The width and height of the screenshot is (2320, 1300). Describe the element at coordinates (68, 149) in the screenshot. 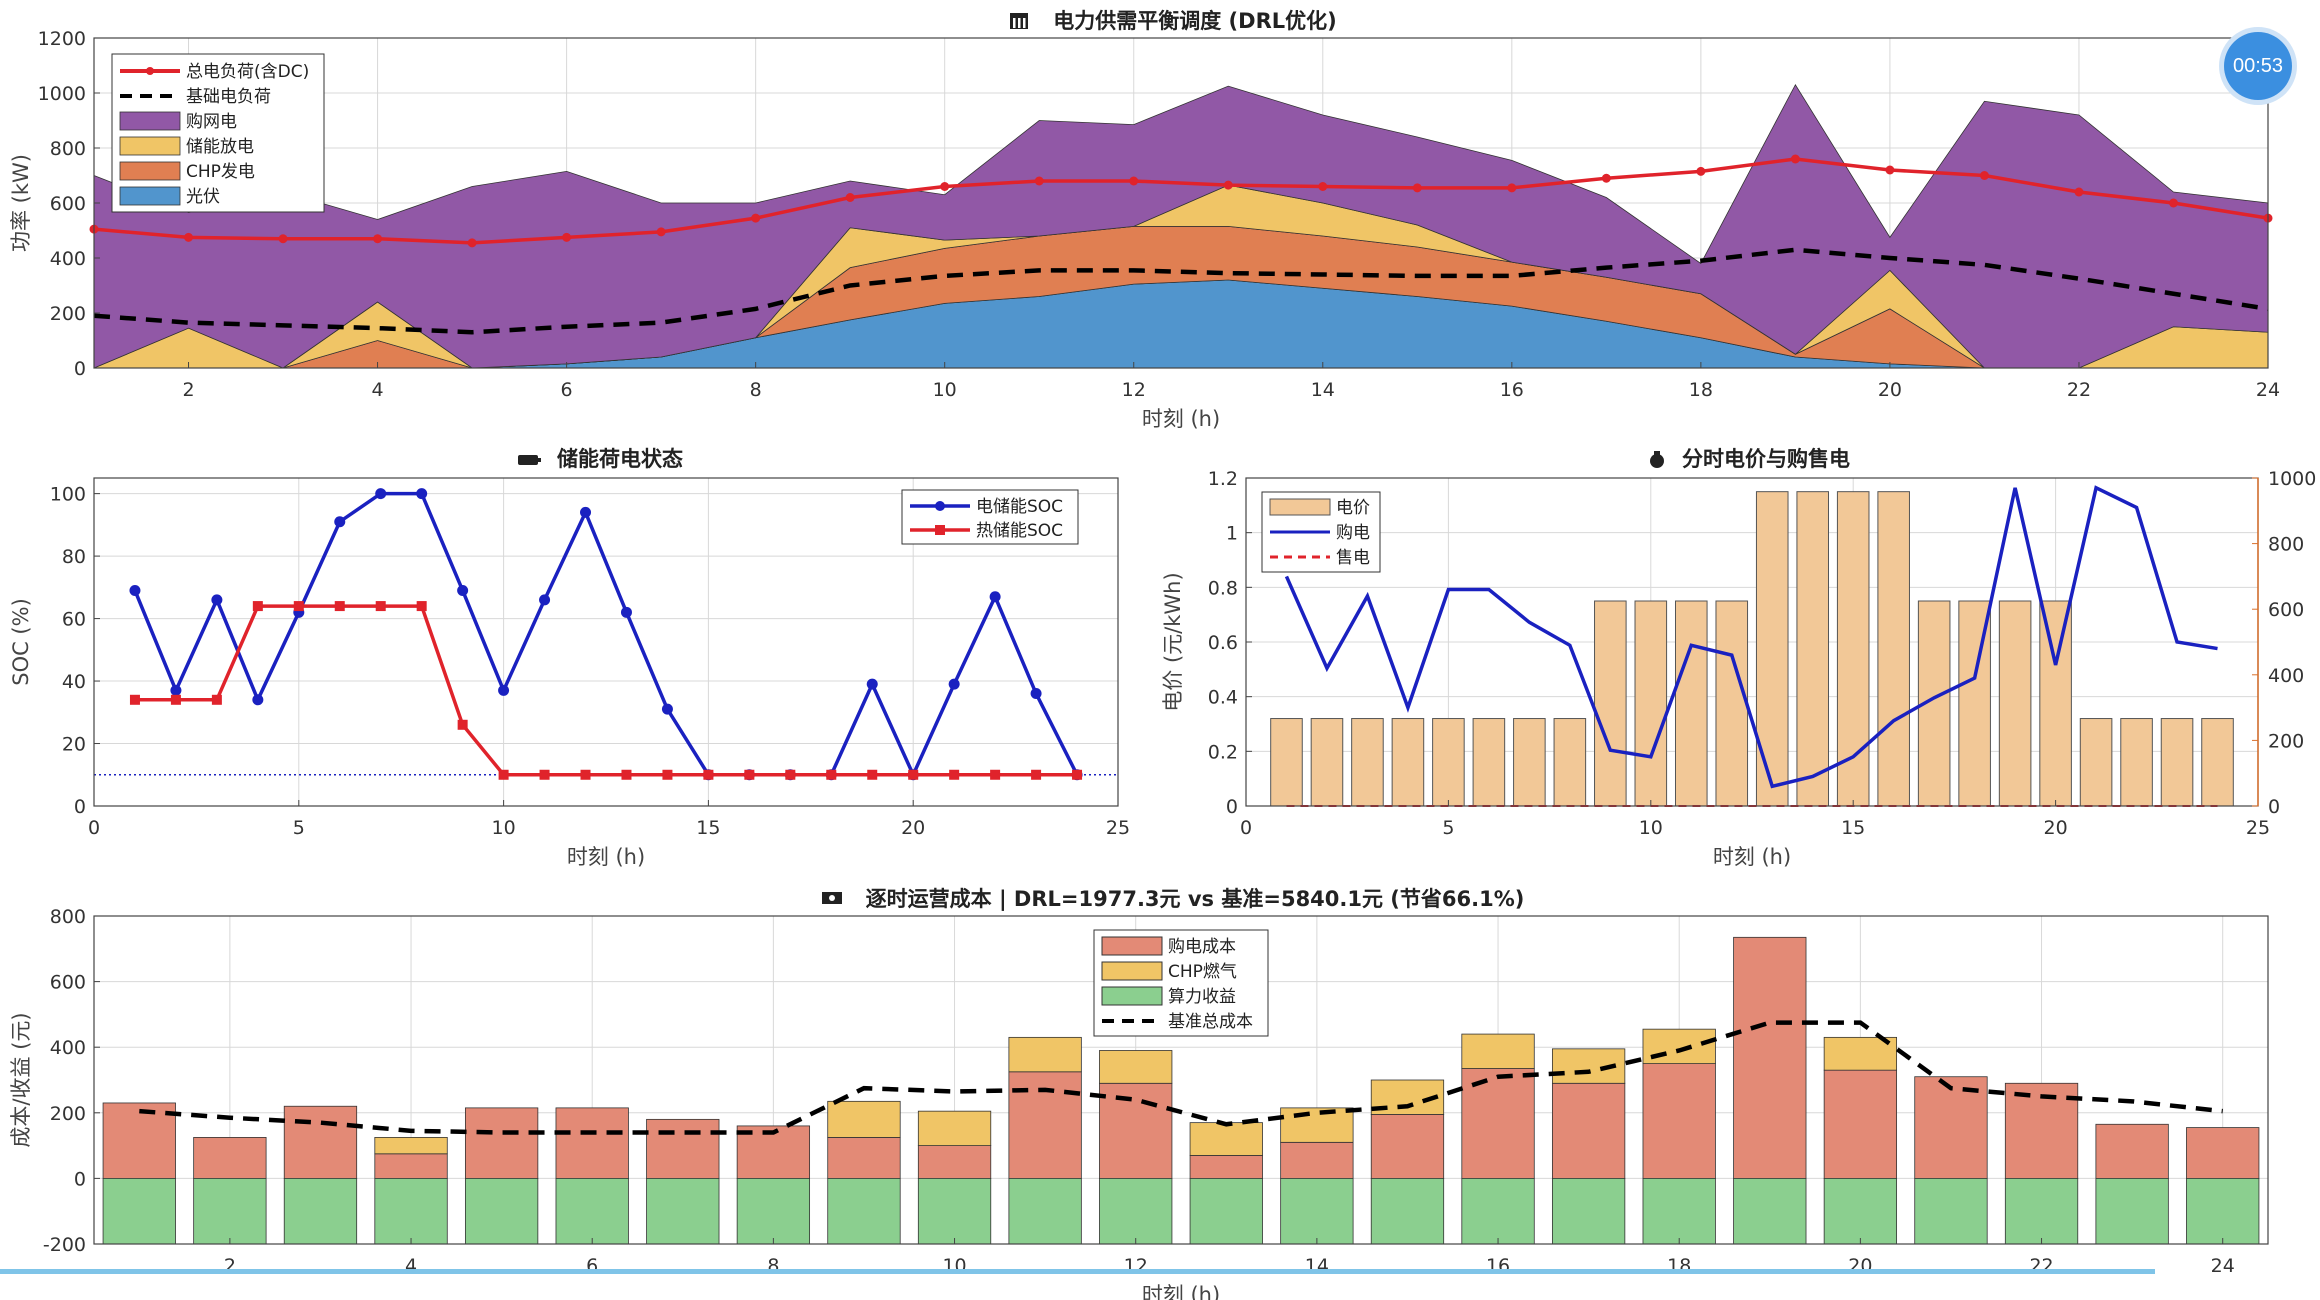

I see `y-tick-label: 800` at that location.